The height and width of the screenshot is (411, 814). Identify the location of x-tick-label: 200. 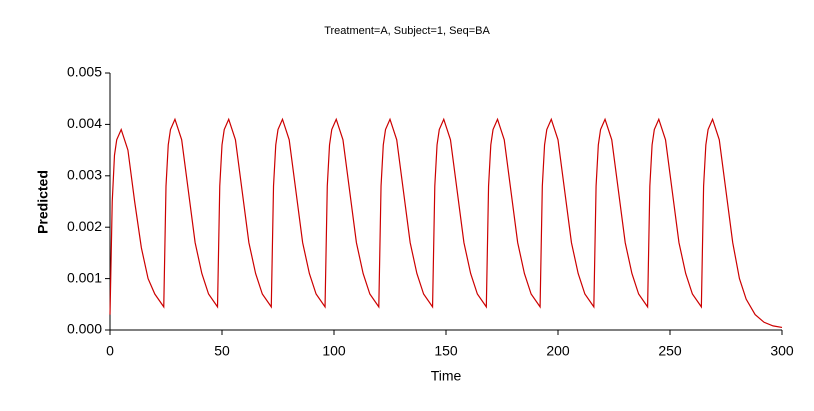
(558, 351).